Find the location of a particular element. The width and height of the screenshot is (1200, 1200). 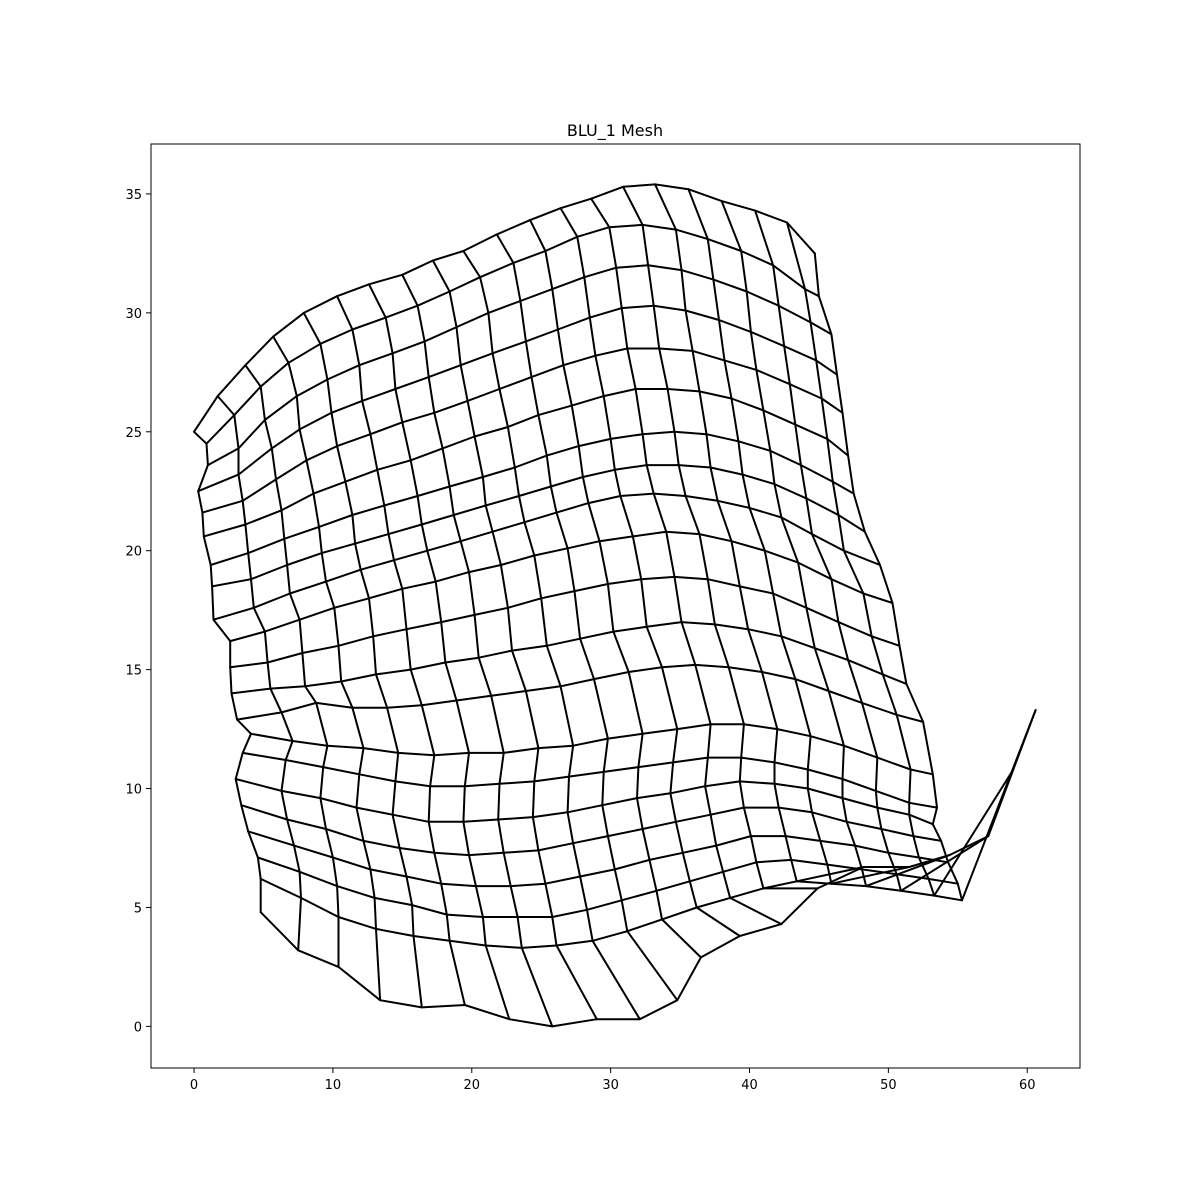

y-tick-label: 5 is located at coordinates (138, 908).